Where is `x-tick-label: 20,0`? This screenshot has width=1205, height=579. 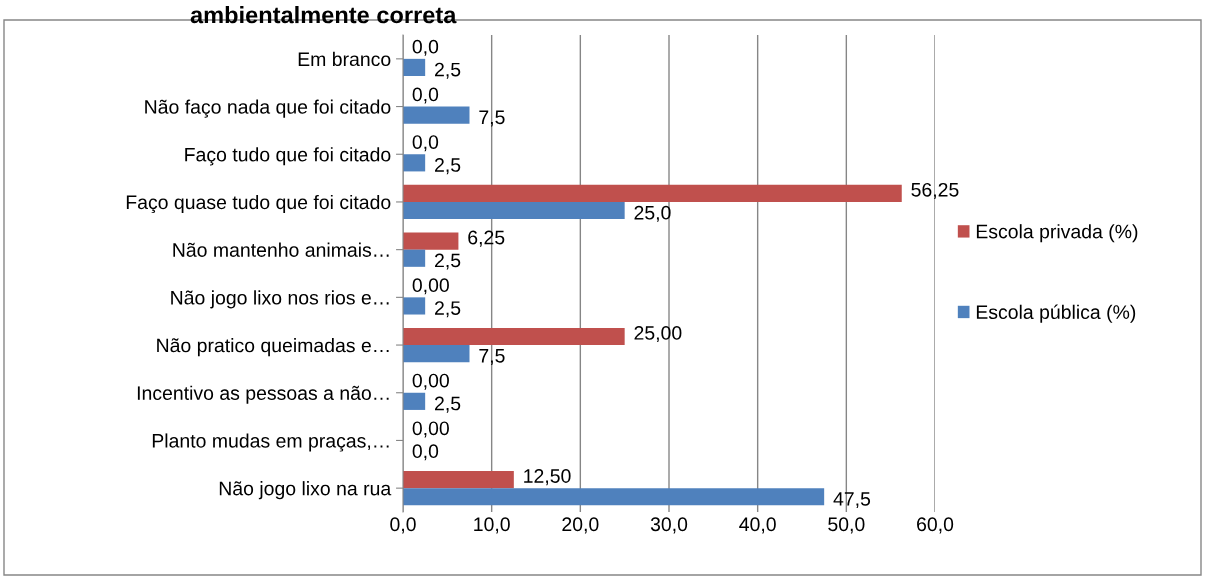 x-tick-label: 20,0 is located at coordinates (580, 525).